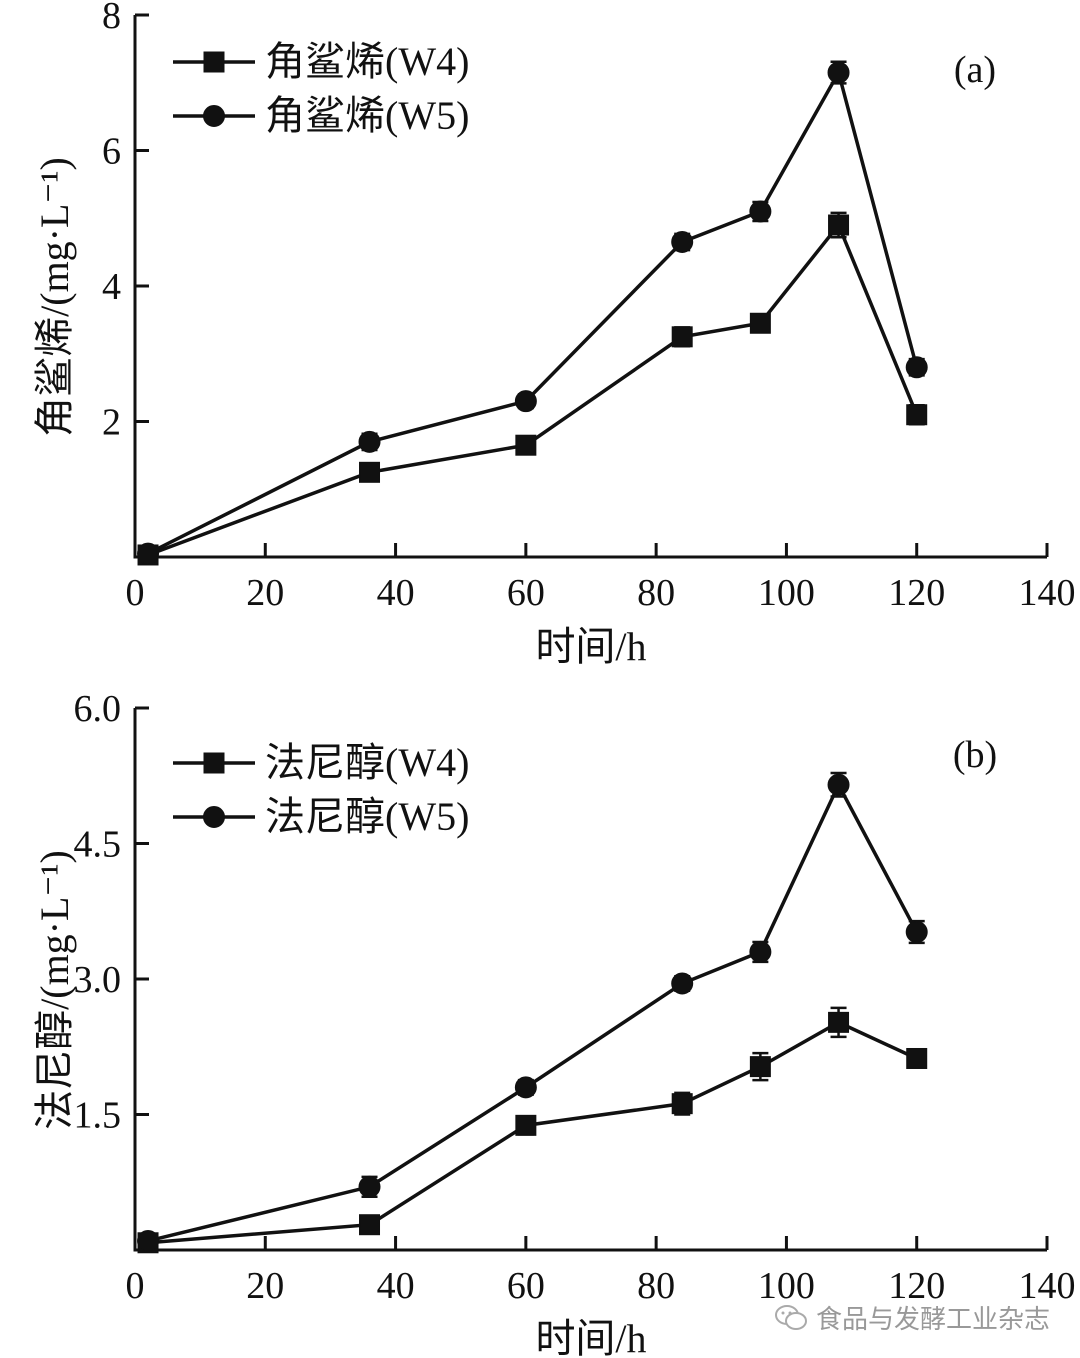 This screenshot has width=1080, height=1358. What do you see at coordinates (367, 762) in the screenshot?
I see `legend-label: 法尼醇(W4)` at bounding box center [367, 762].